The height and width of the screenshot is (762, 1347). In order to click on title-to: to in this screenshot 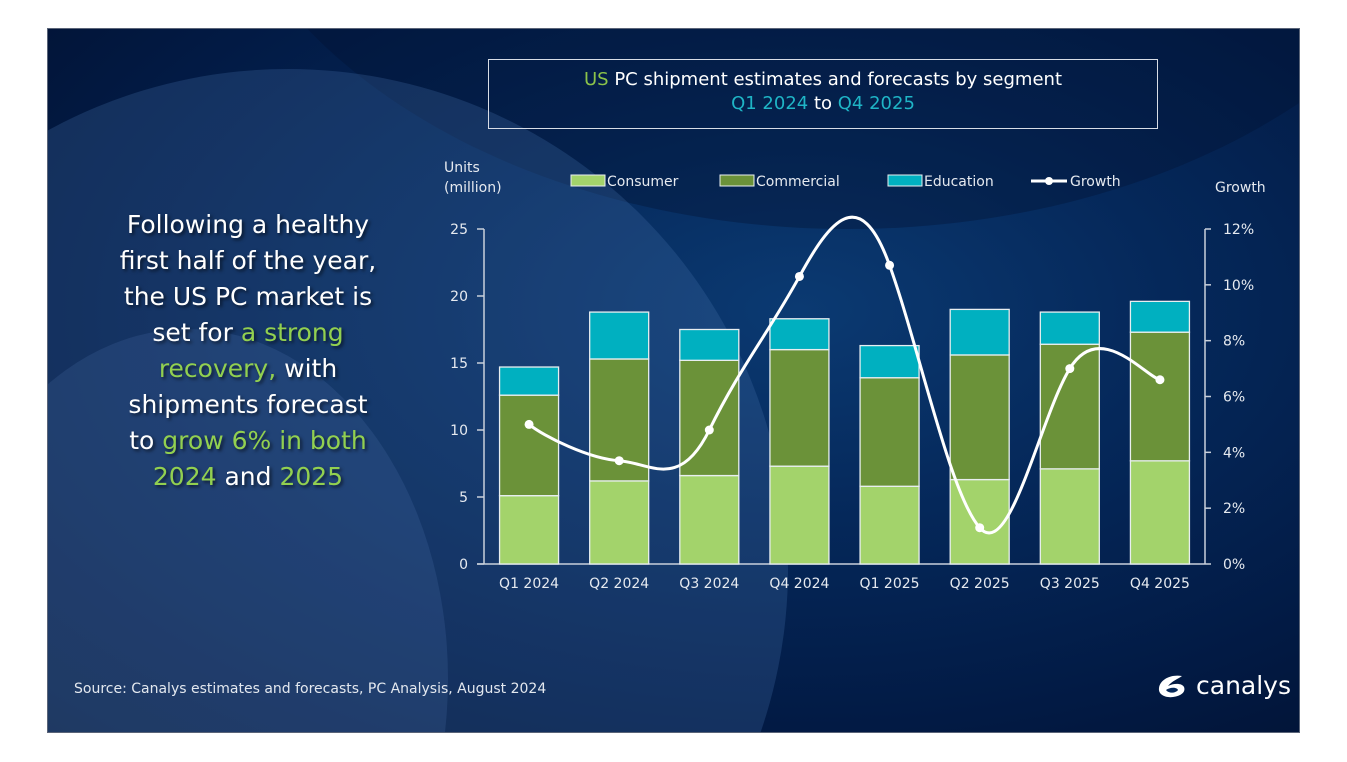, I will do `click(823, 103)`.